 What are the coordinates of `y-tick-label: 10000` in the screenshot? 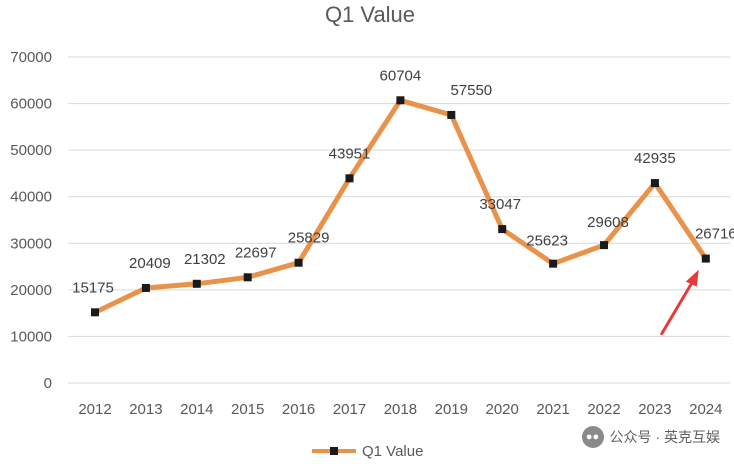 It's located at (31, 336).